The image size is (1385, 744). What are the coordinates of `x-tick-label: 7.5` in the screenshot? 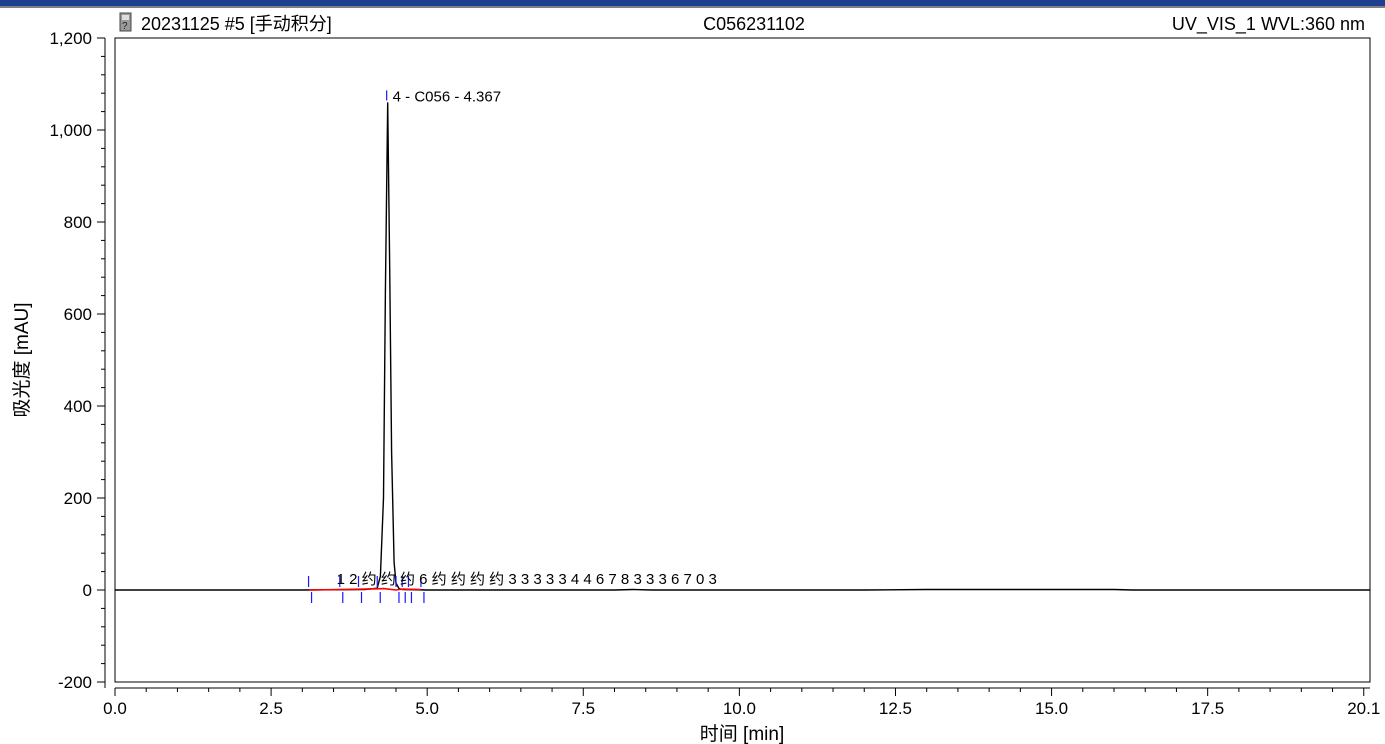 It's located at (583, 708).